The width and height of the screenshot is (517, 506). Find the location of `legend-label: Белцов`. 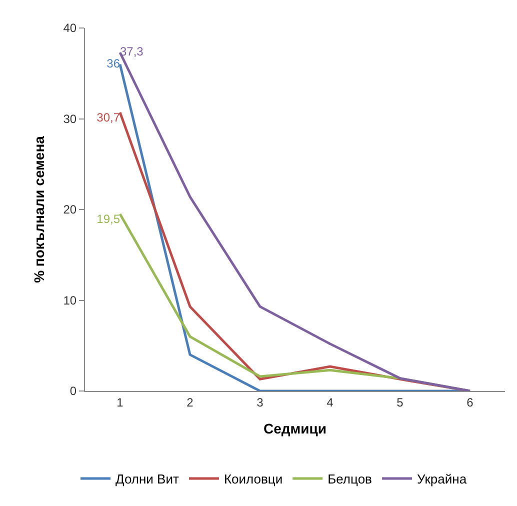

legend-label: Белцов is located at coordinates (350, 479).